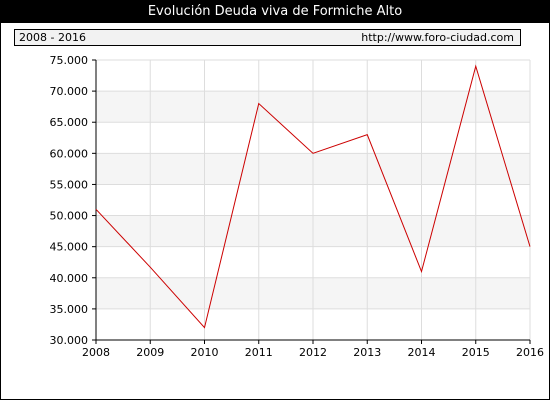 This screenshot has width=550, height=400. What do you see at coordinates (69, 184) in the screenshot?
I see `y-tick-label: 55.000` at bounding box center [69, 184].